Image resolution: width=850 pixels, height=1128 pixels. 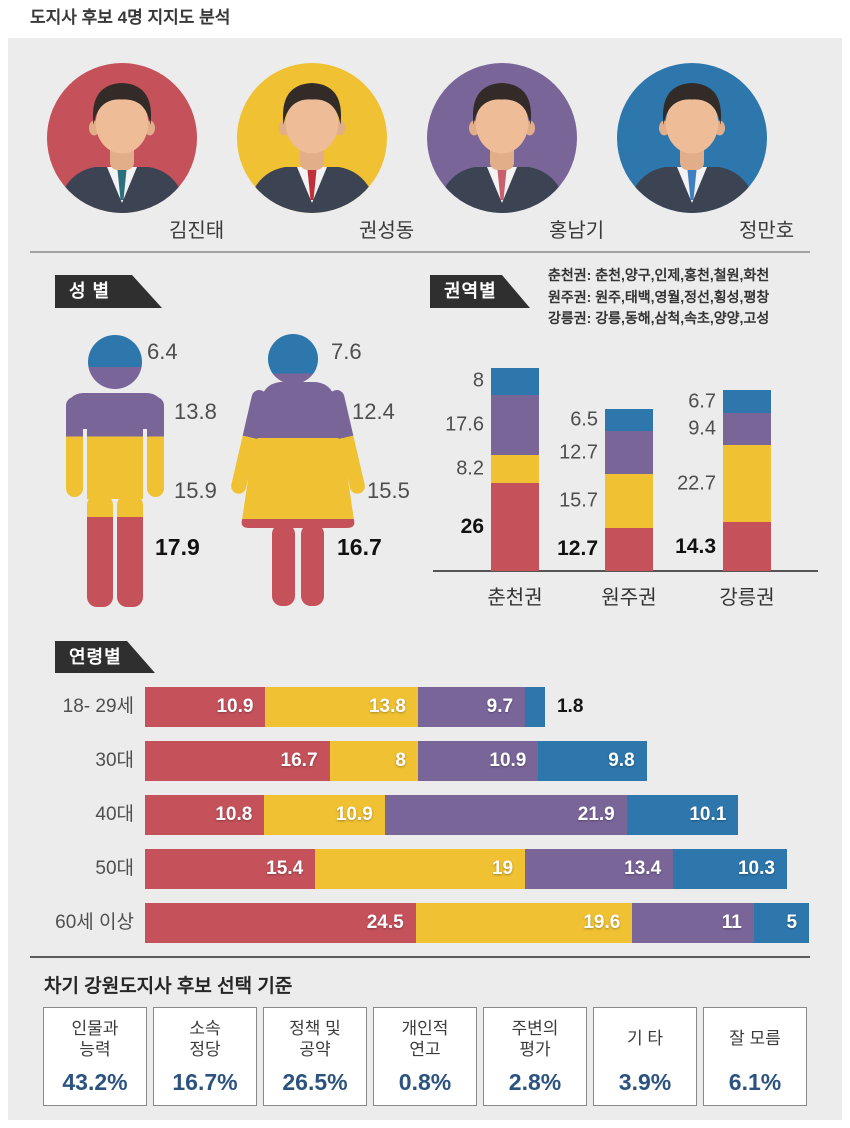 What do you see at coordinates (373, 761) in the screenshot?
I see `age-bar-segment: 8` at bounding box center [373, 761].